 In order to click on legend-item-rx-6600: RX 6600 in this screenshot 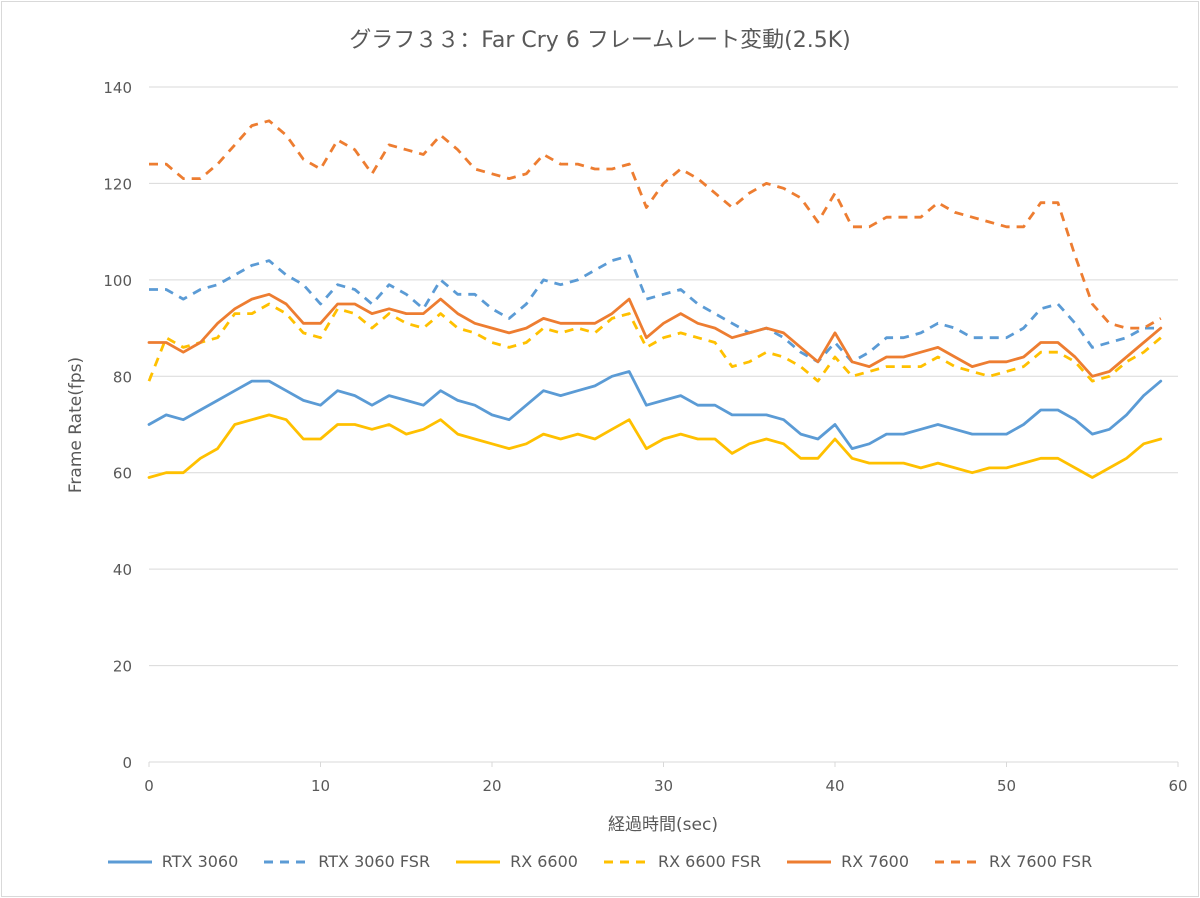, I will do `click(517, 861)`.